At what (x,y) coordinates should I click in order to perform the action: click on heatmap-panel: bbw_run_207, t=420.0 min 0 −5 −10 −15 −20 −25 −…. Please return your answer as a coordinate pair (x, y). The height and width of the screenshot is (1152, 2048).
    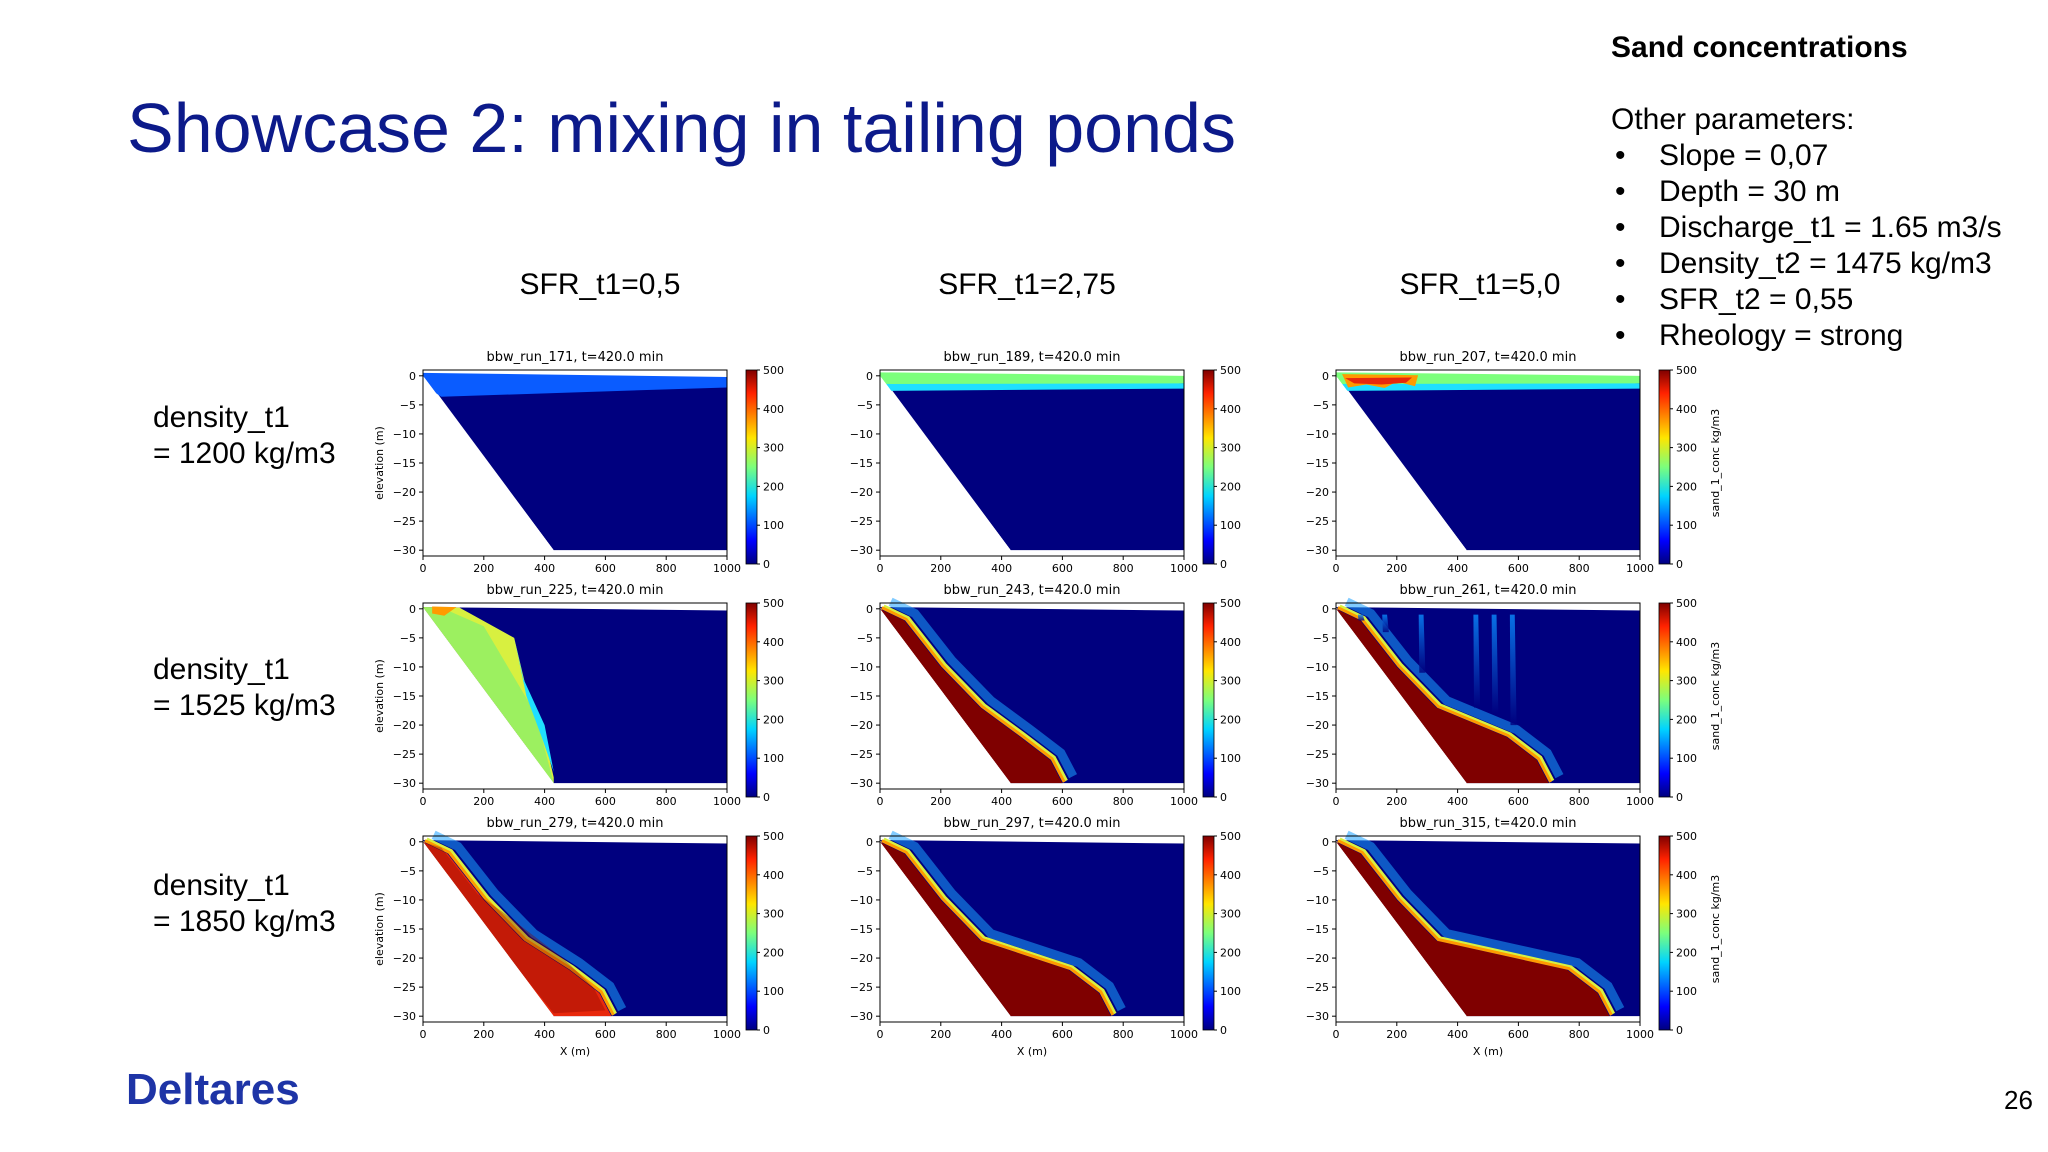
    Looking at the image, I should click on (1514, 462).